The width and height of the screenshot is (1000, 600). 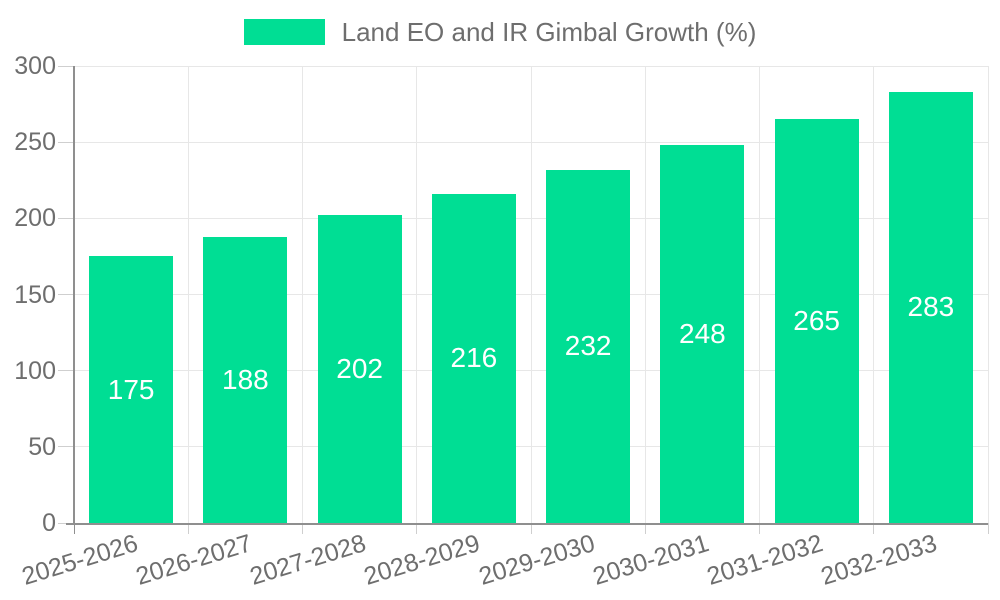 What do you see at coordinates (35, 218) in the screenshot?
I see `y-axis-tick-label: 200` at bounding box center [35, 218].